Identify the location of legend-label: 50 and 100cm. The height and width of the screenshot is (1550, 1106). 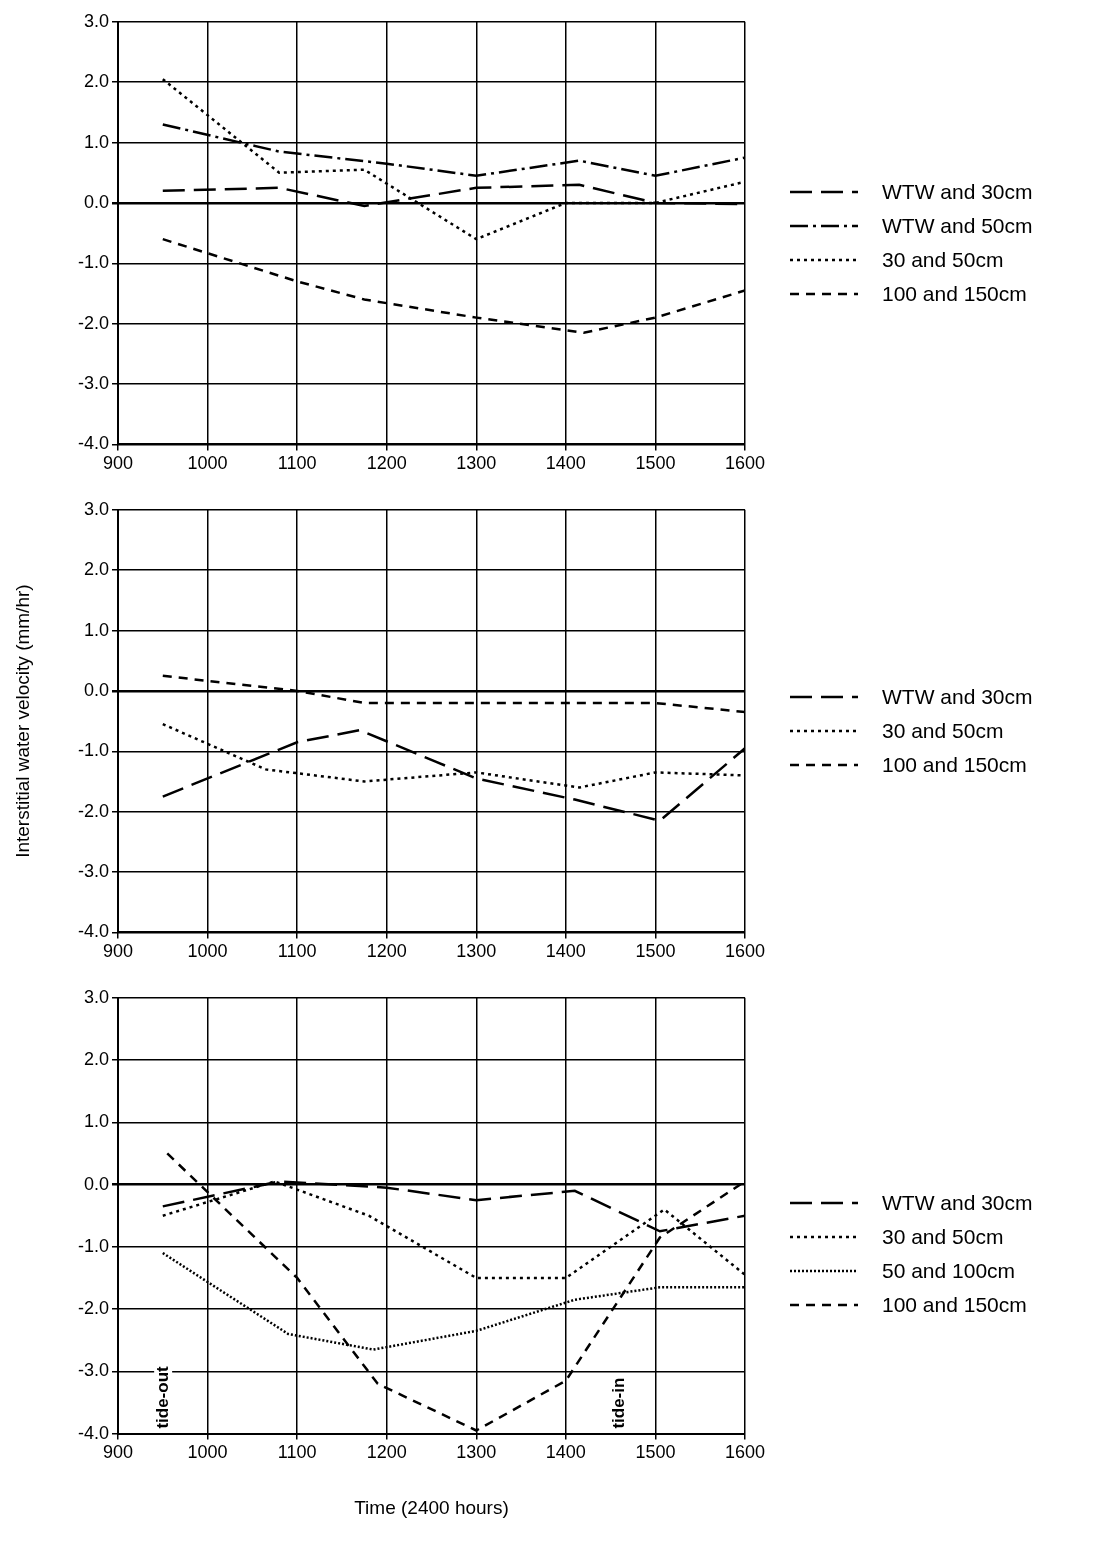
(949, 1271).